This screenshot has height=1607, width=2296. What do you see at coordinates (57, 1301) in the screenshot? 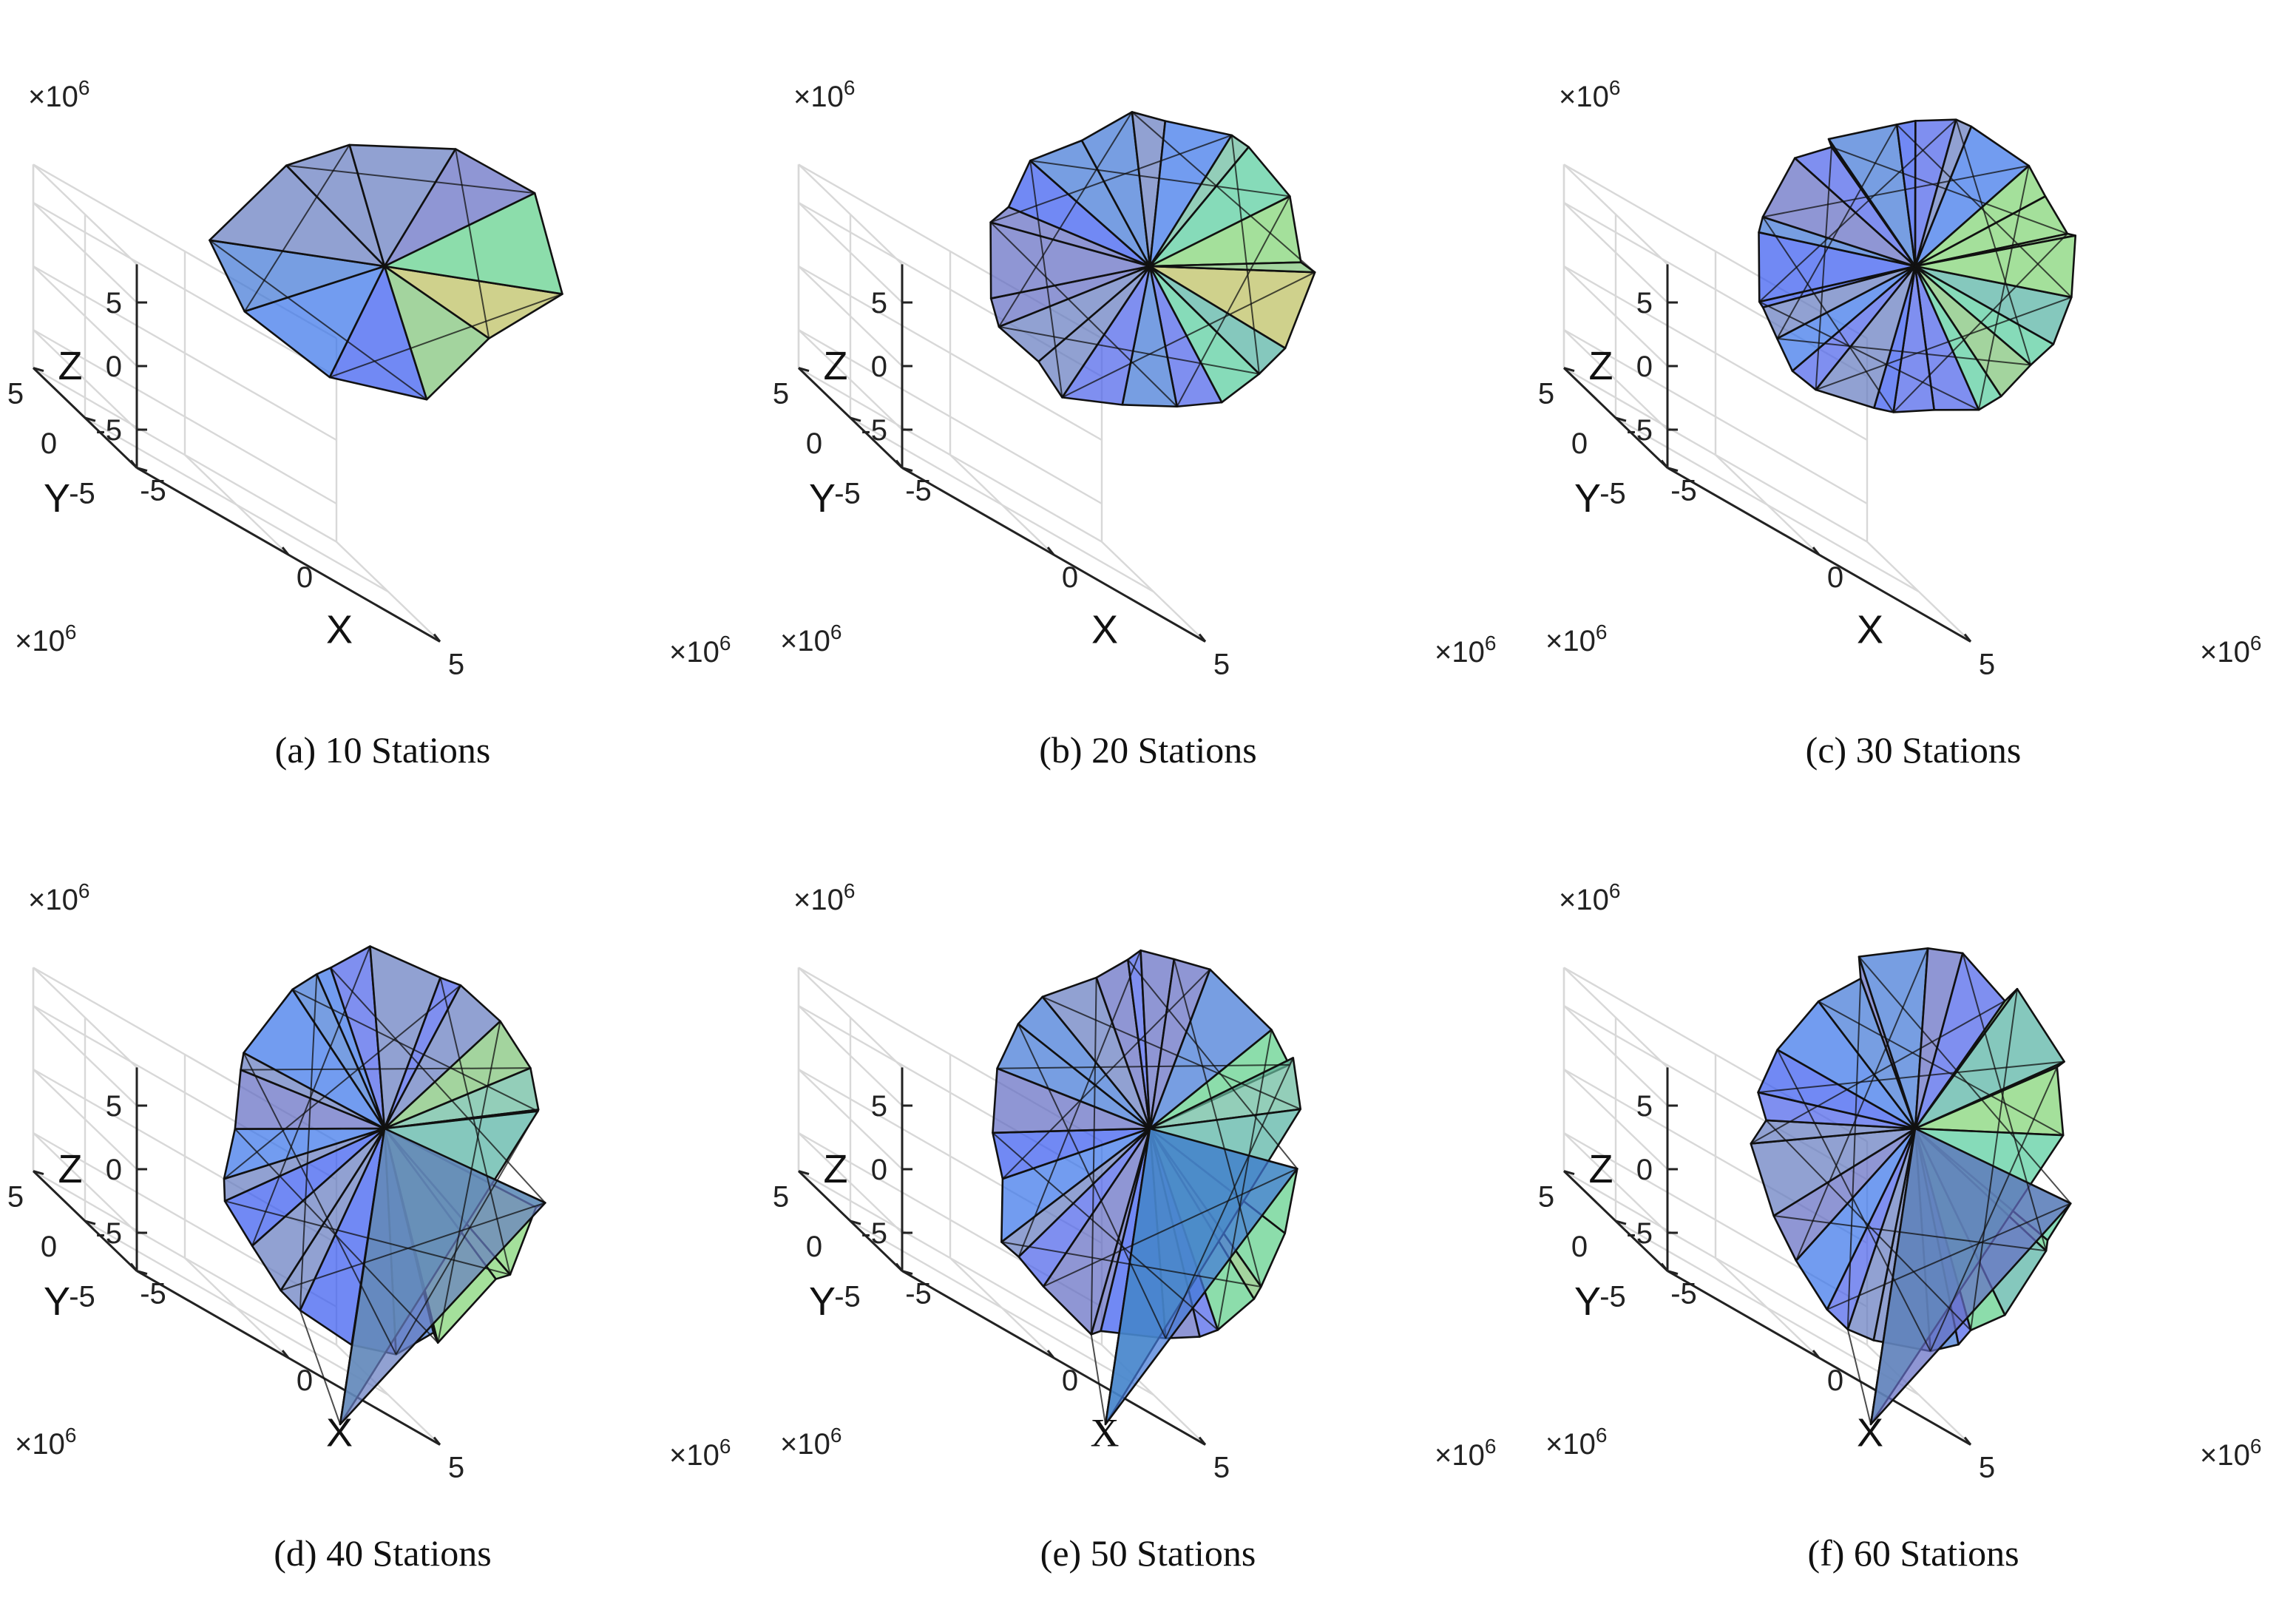
I see `y-axis-label: Y` at bounding box center [57, 1301].